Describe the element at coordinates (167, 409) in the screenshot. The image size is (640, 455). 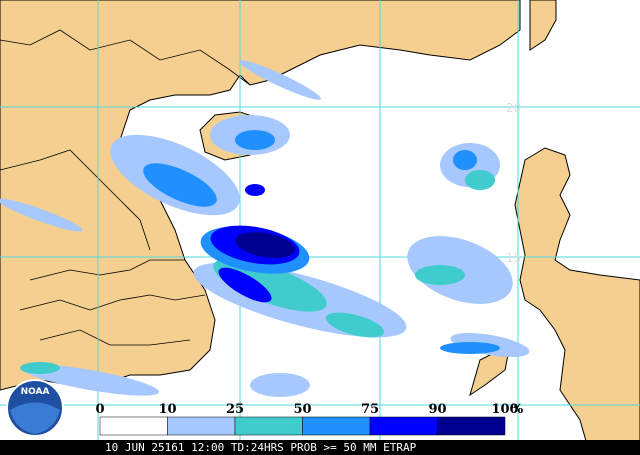
I see `legend-label: 10` at that location.